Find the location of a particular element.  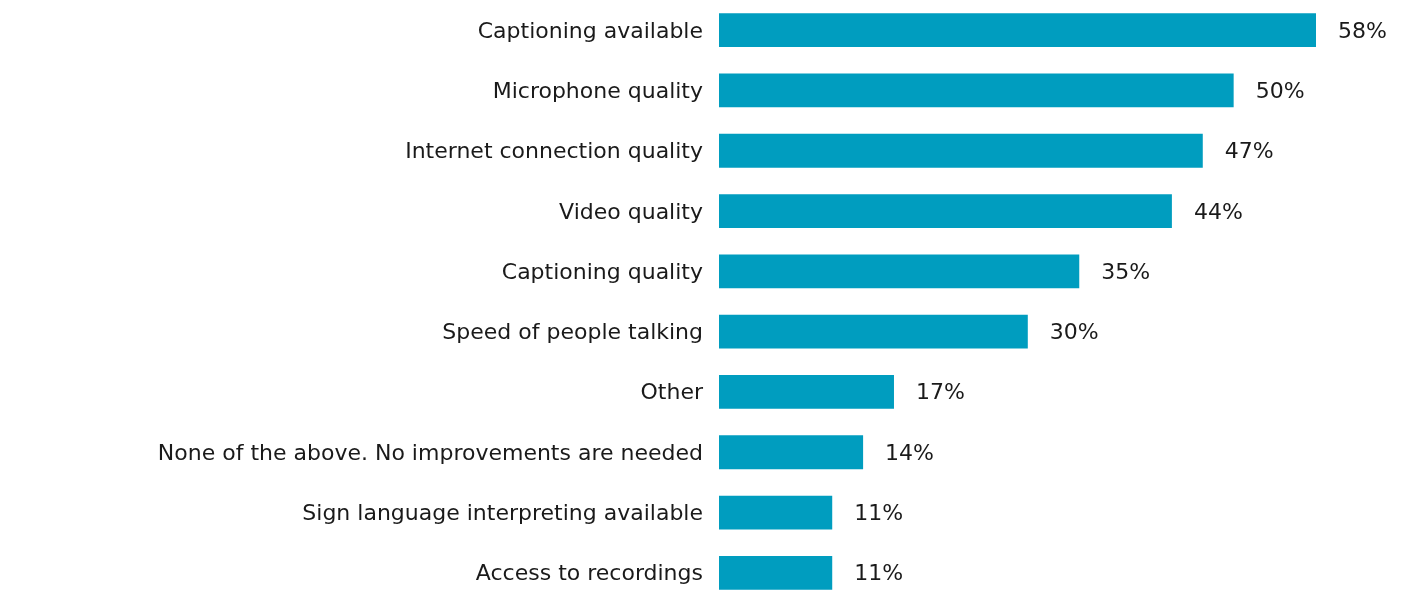

data-label: 47% is located at coordinates (1249, 151).